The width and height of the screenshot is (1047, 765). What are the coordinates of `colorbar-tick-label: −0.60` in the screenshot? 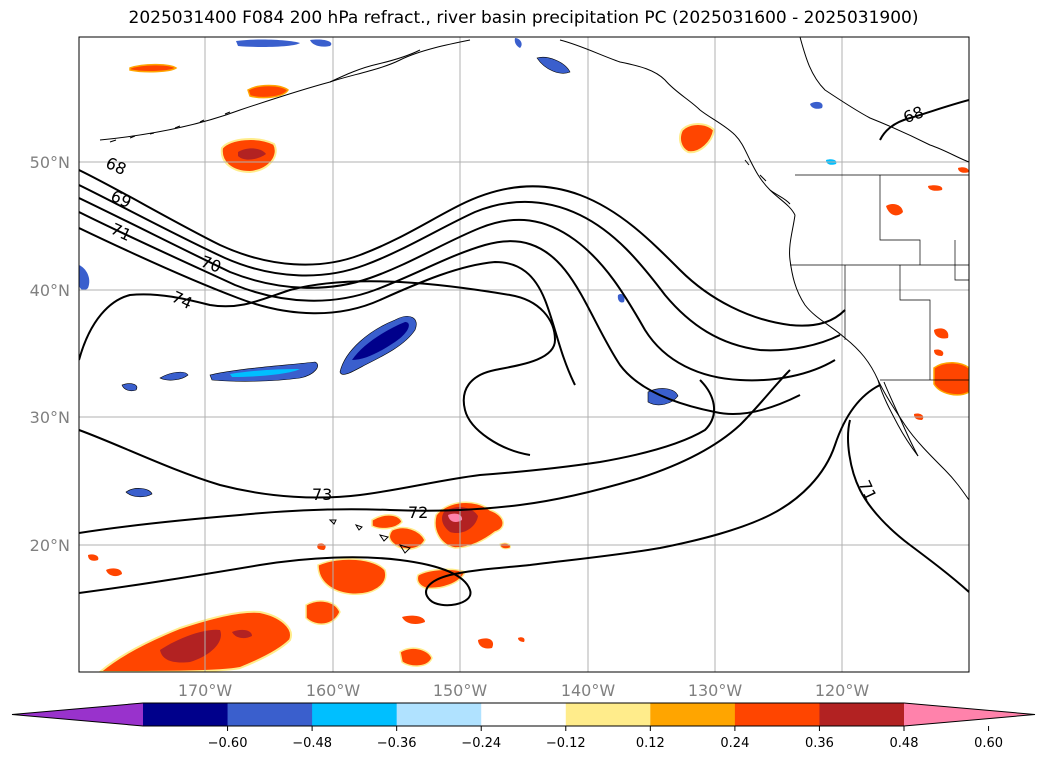 It's located at (228, 743).